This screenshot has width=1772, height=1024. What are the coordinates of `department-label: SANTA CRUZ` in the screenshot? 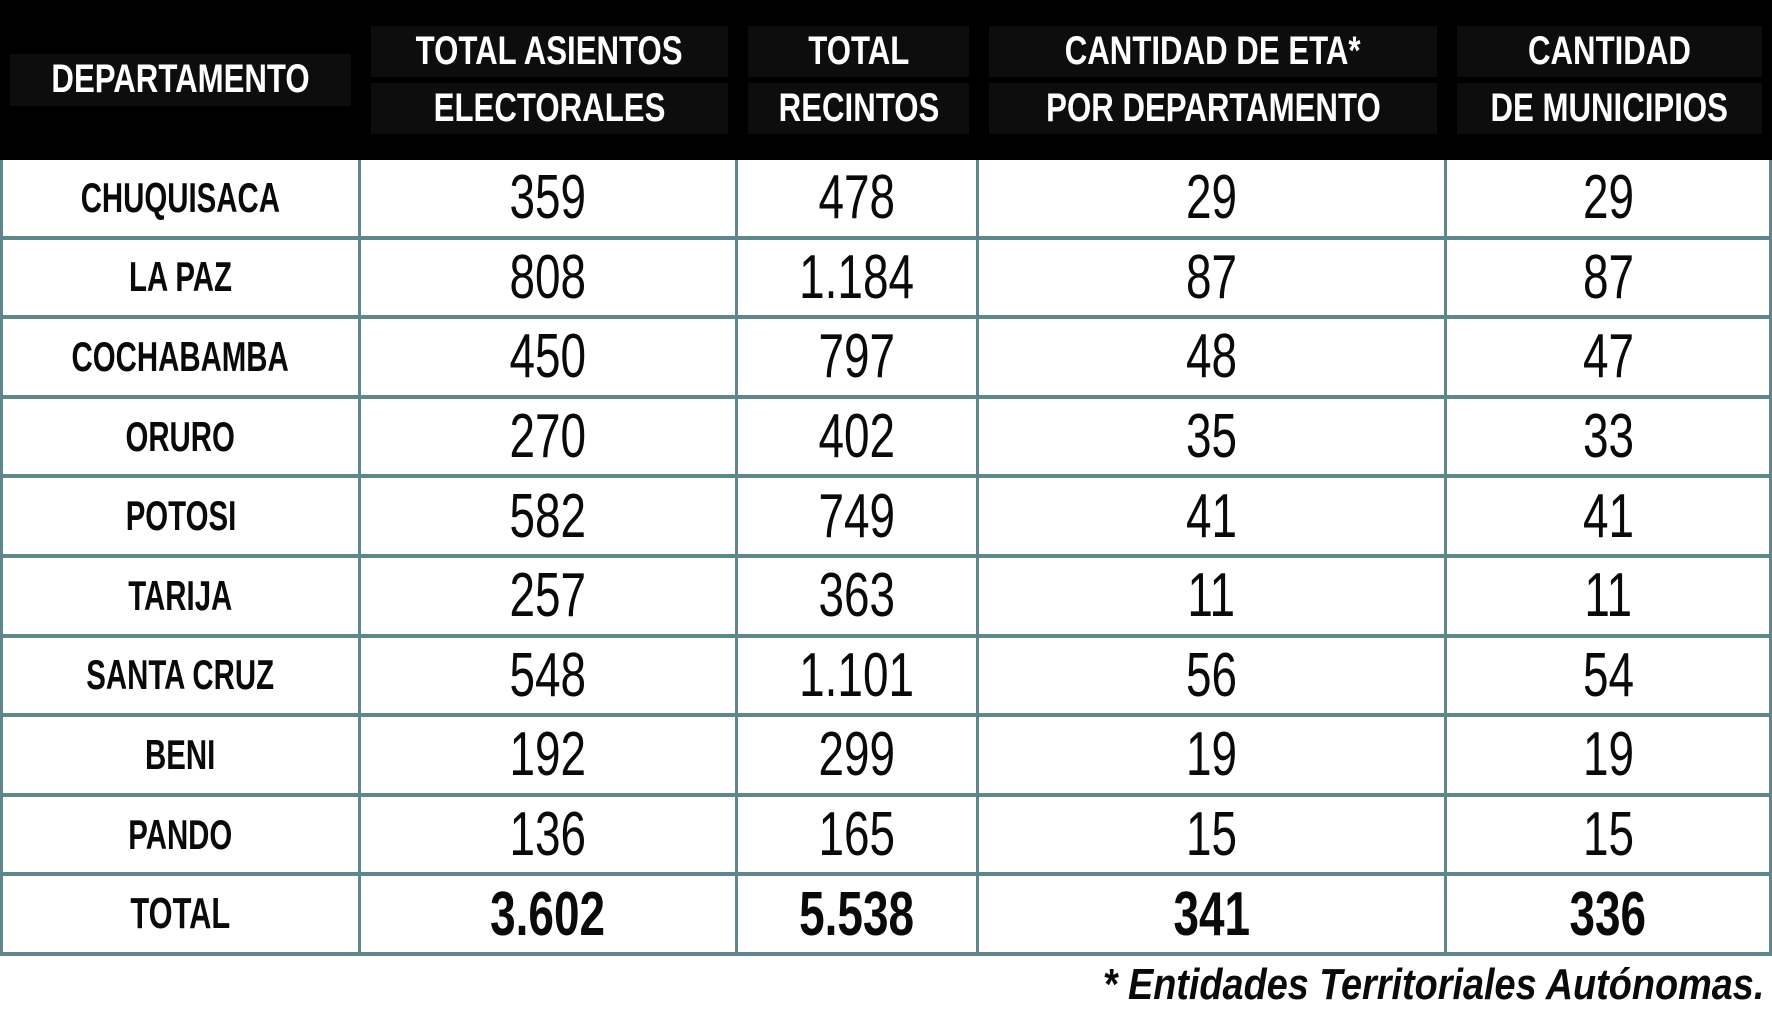 It's located at (180, 675).